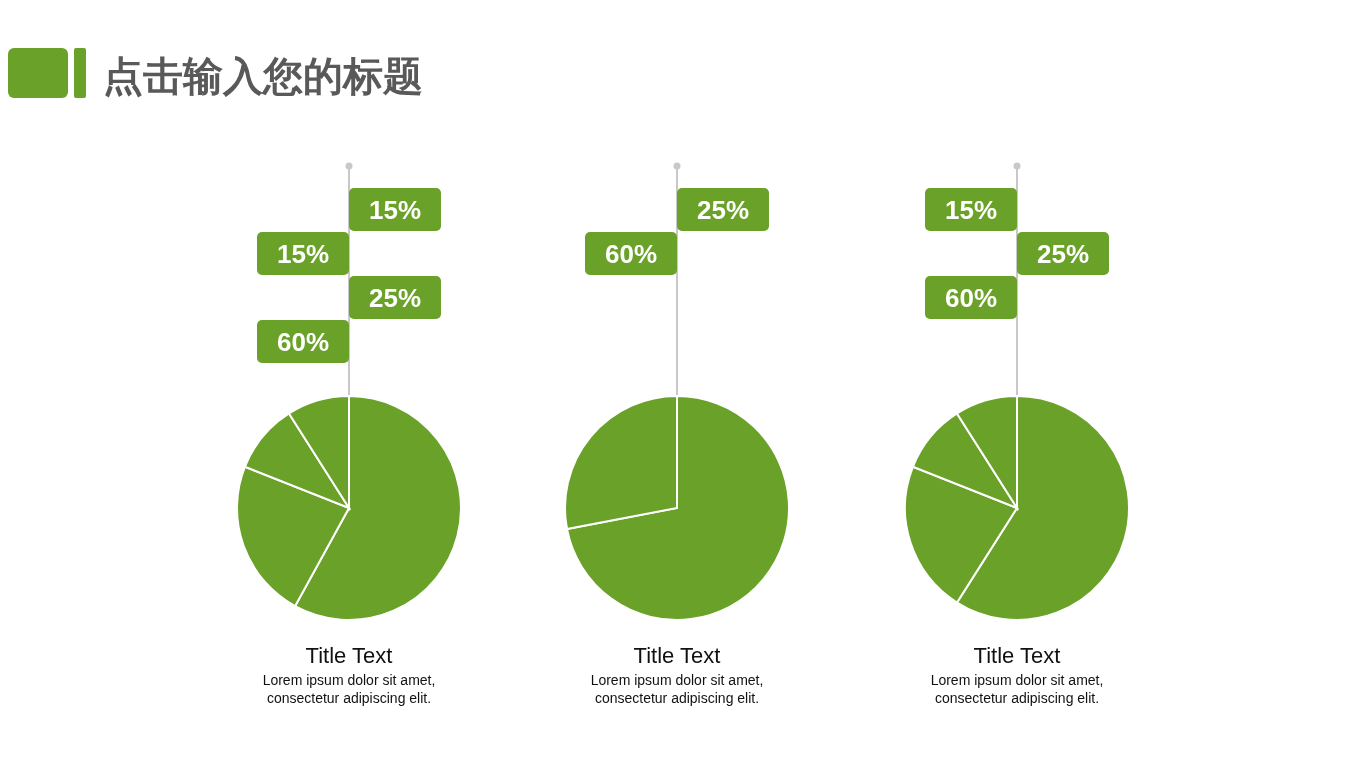  I want to click on pie-slice, so click(677, 508).